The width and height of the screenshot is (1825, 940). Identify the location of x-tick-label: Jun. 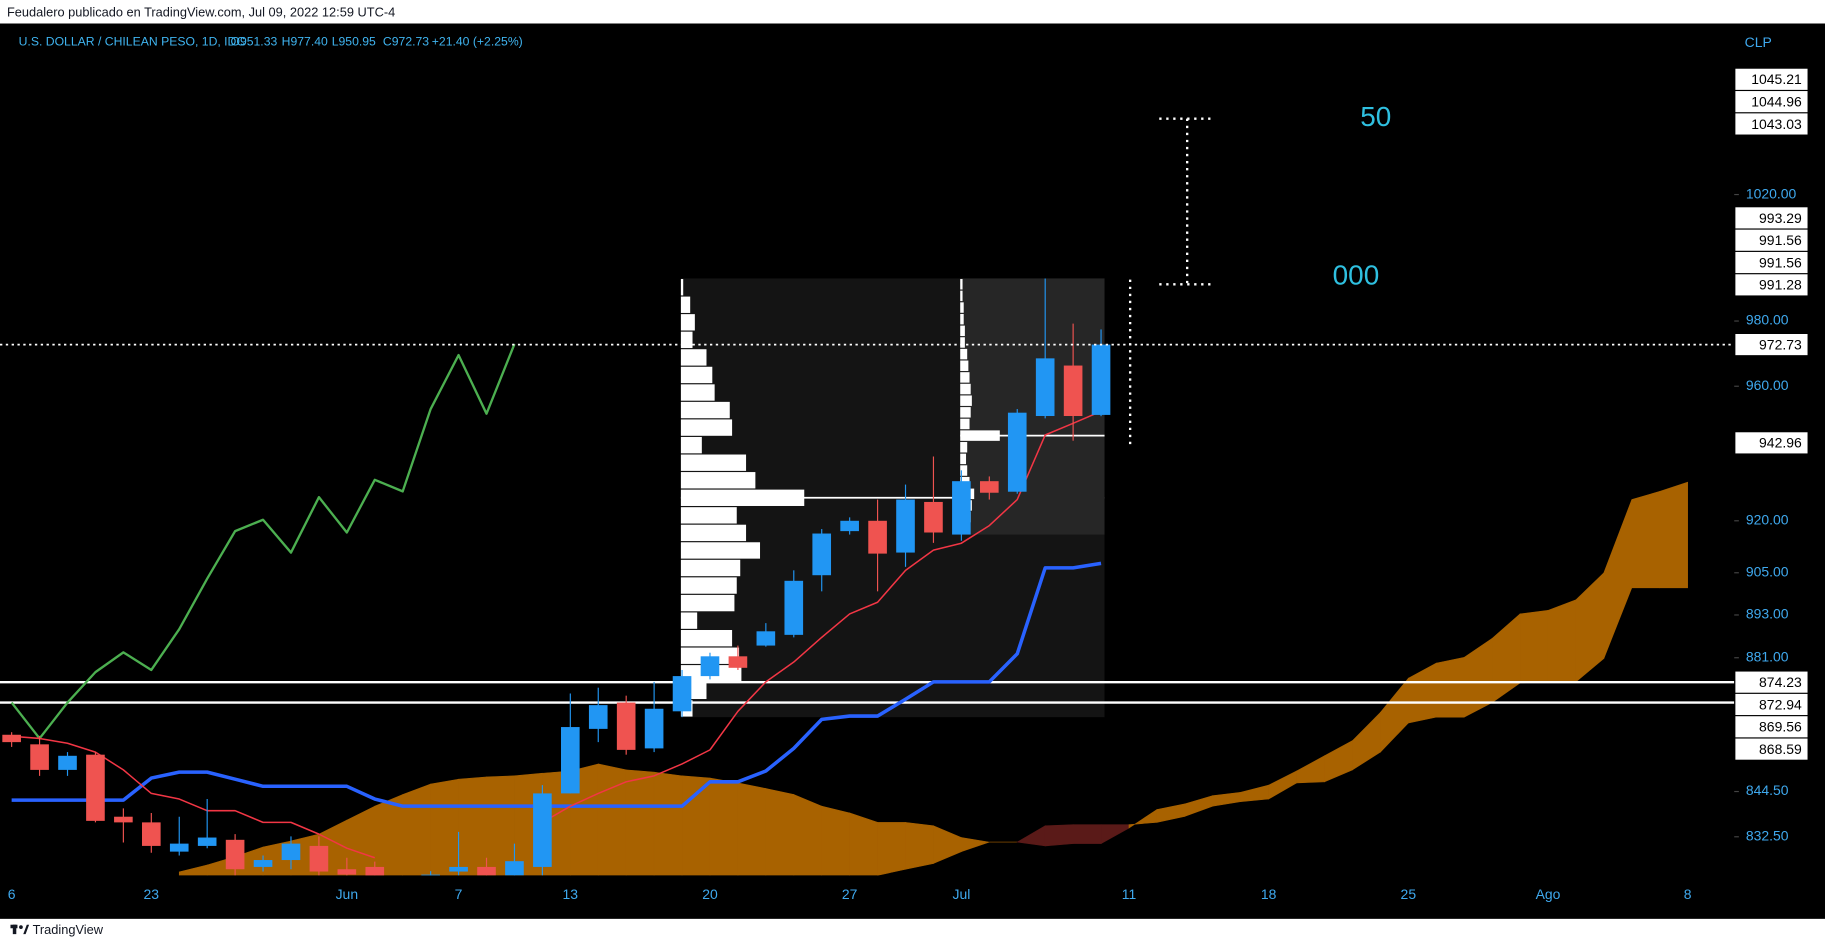
(347, 894).